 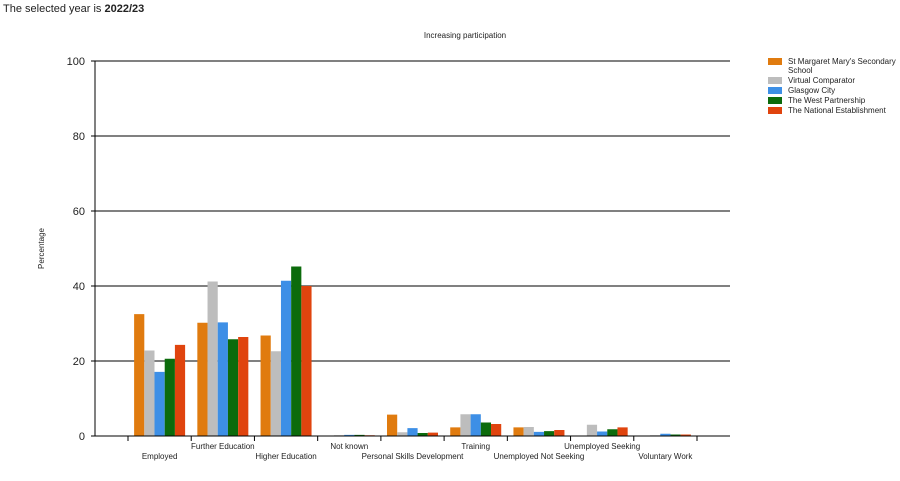 I want to click on selected-year-text: The selected year is 2022/23, so click(x=73, y=9).